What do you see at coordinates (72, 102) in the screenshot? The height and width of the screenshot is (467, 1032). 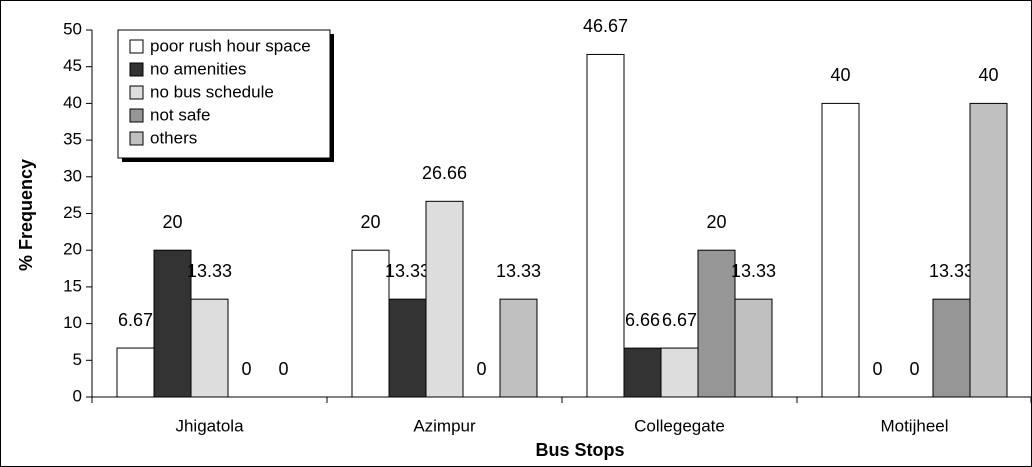 I see `y-tick-label: 40` at bounding box center [72, 102].